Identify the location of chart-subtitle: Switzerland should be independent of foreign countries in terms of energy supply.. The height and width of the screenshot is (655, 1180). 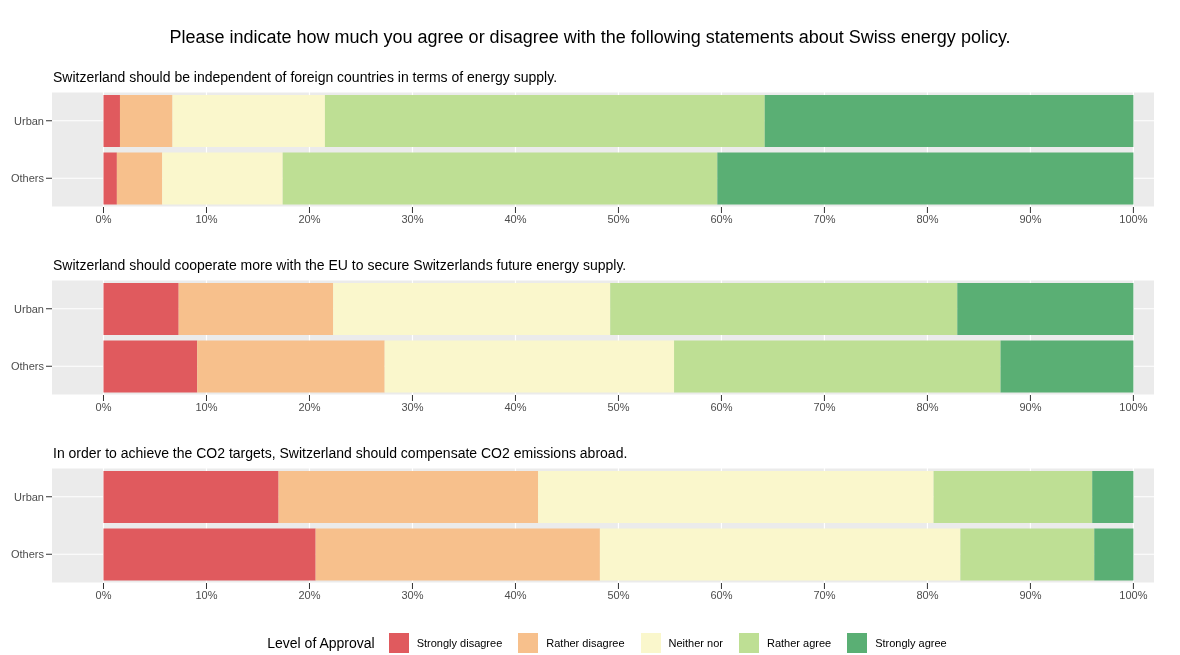
(305, 77).